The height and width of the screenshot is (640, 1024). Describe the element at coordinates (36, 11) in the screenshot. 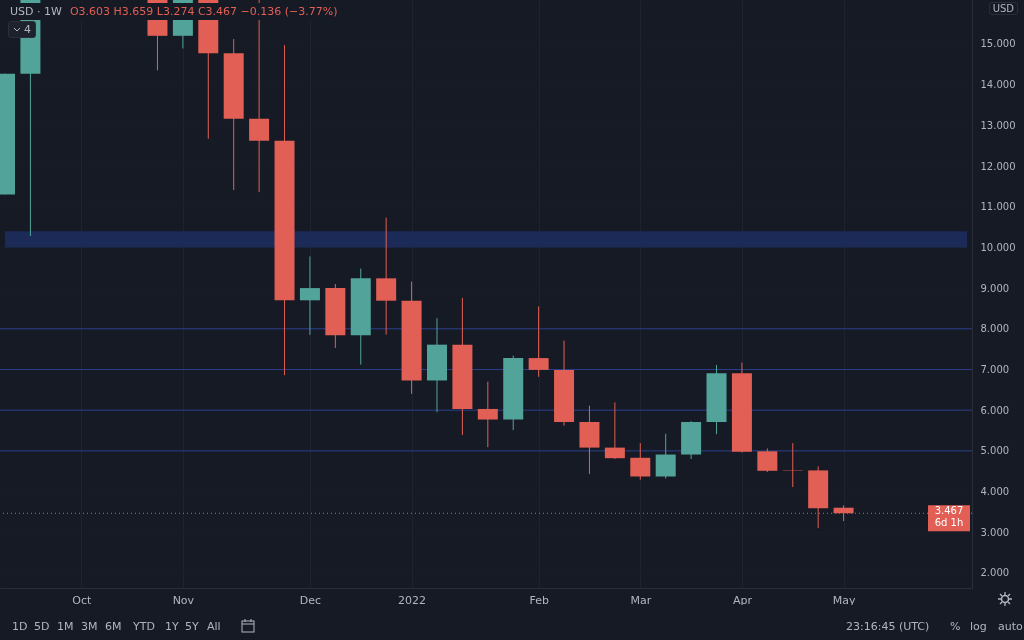

I see `text: USD · 1W` at that location.